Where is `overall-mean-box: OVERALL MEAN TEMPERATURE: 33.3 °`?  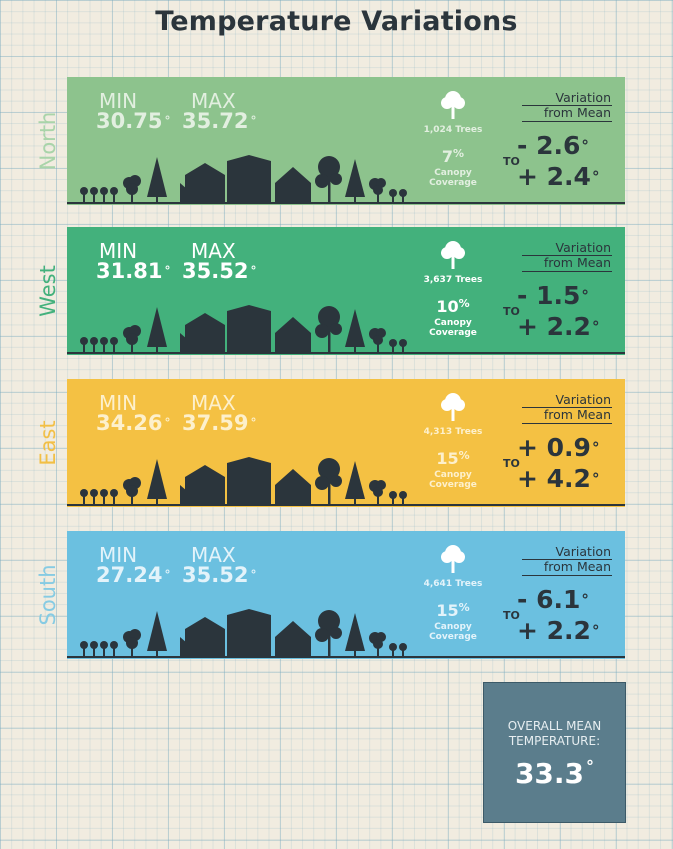
overall-mean-box: OVERALL MEAN TEMPERATURE: 33.3 ° is located at coordinates (554, 752).